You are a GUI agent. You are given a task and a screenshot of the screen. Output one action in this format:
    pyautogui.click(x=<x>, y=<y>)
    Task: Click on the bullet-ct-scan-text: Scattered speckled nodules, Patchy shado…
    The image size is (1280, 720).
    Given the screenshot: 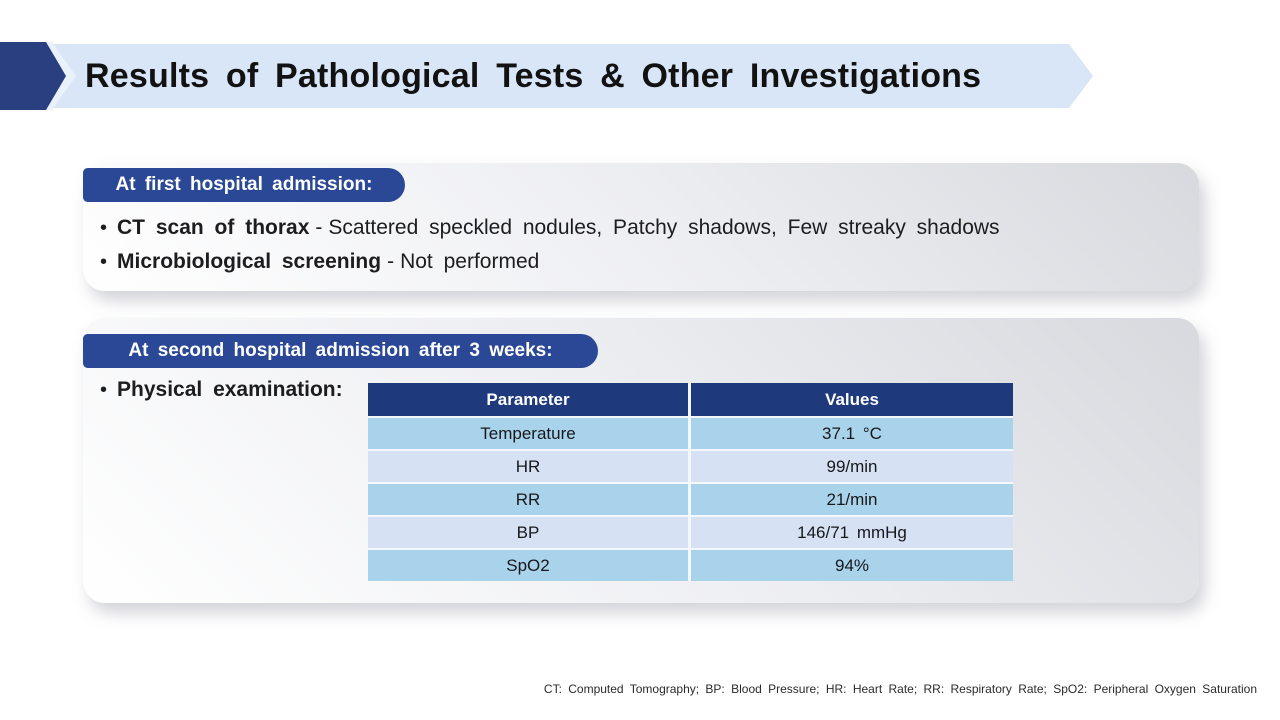 What is the action you would take?
    pyautogui.click(x=664, y=227)
    